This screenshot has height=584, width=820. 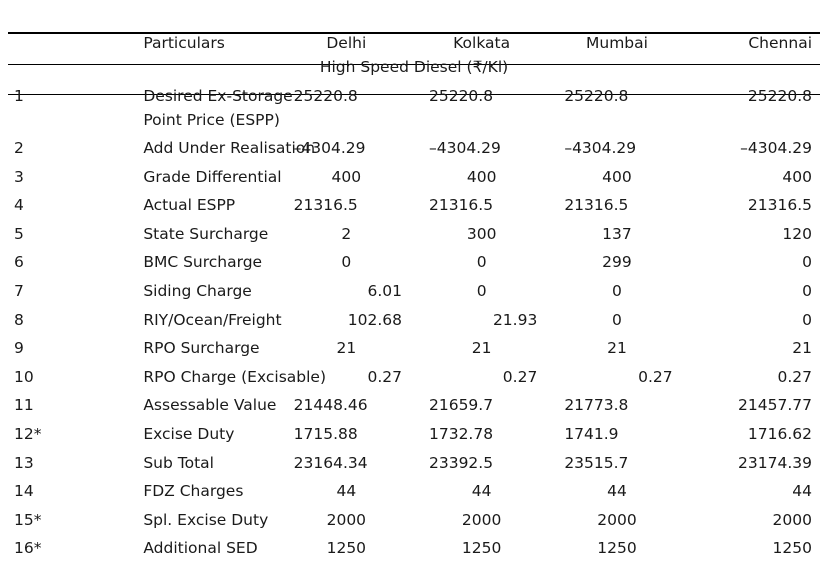 What do you see at coordinates (600, 148) in the screenshot?
I see `cell-mumbai: –4304.29` at bounding box center [600, 148].